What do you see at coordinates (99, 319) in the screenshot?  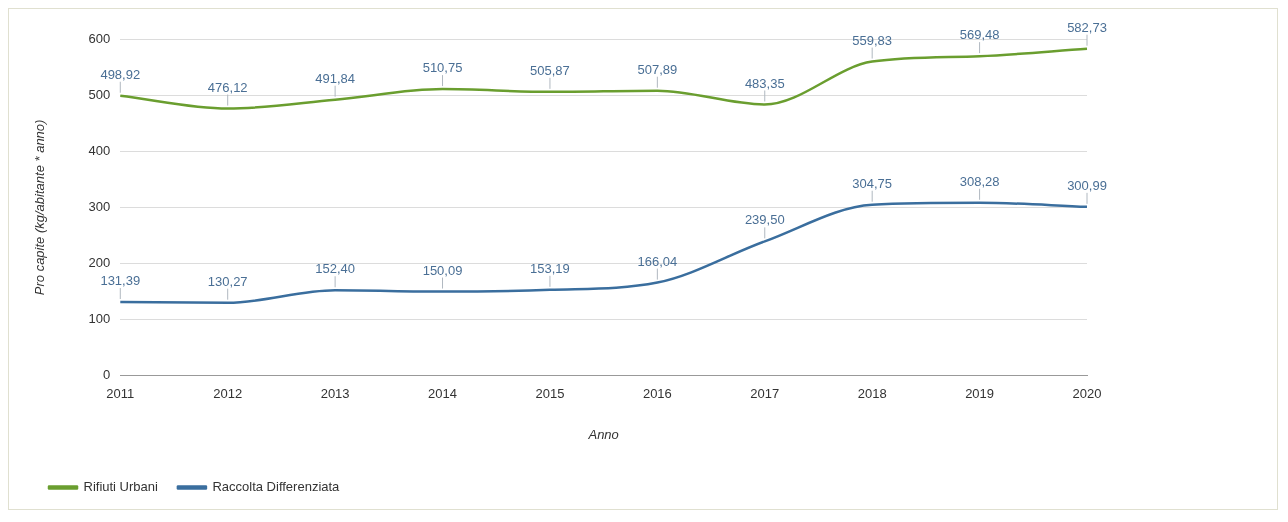 I see `y-tick-label: 100` at bounding box center [99, 319].